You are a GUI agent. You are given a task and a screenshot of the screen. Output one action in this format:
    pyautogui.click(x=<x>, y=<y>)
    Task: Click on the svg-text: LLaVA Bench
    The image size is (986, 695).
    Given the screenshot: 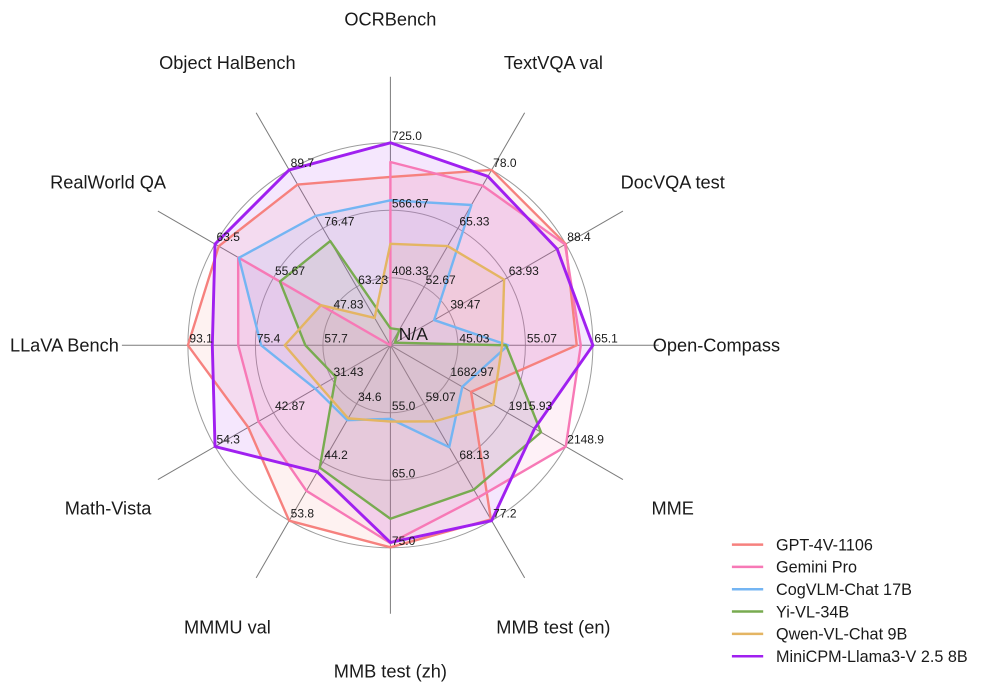 What is the action you would take?
    pyautogui.click(x=64, y=345)
    